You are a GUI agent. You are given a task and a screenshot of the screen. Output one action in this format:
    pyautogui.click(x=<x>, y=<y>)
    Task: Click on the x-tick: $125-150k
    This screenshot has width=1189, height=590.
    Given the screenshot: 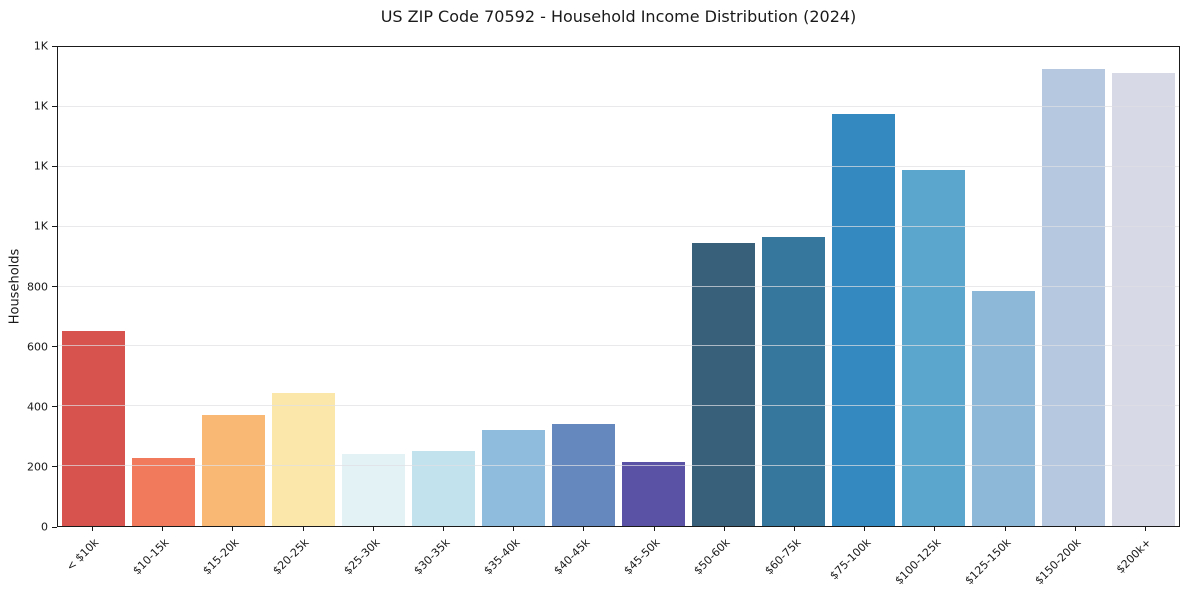 What is the action you would take?
    pyautogui.click(x=1001, y=558)
    